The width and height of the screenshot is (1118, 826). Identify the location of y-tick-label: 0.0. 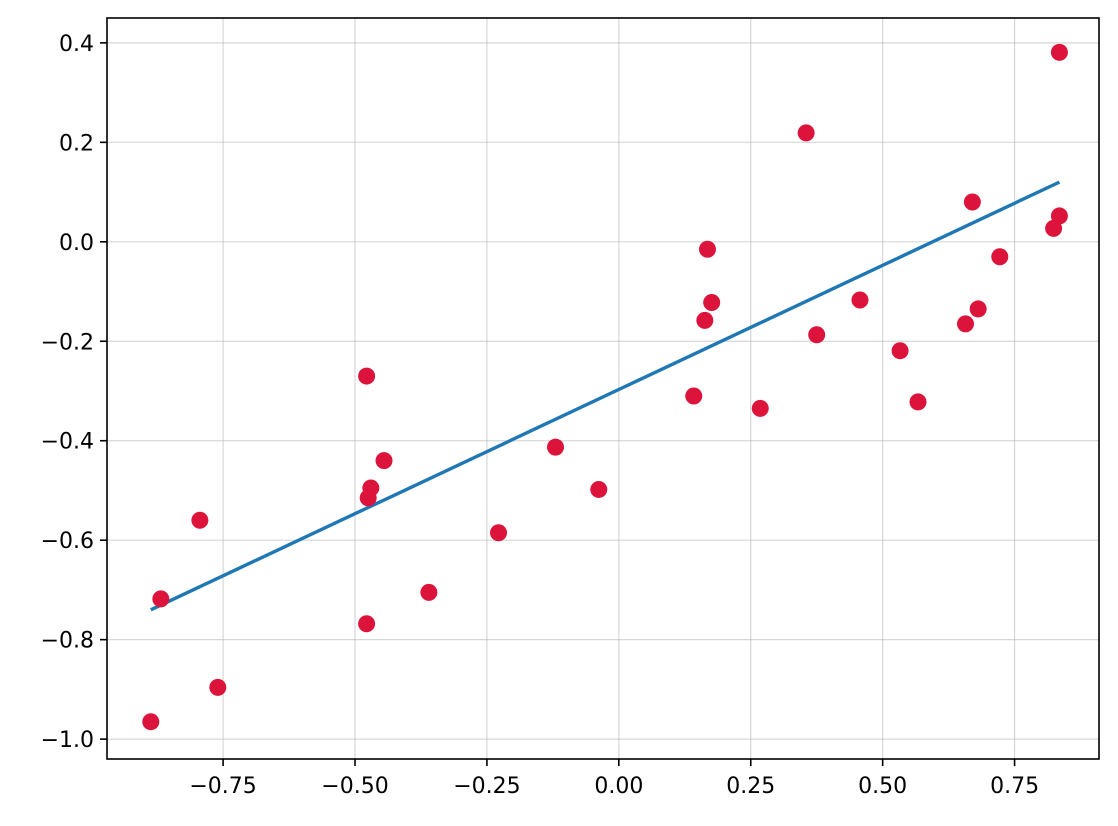
(76, 243).